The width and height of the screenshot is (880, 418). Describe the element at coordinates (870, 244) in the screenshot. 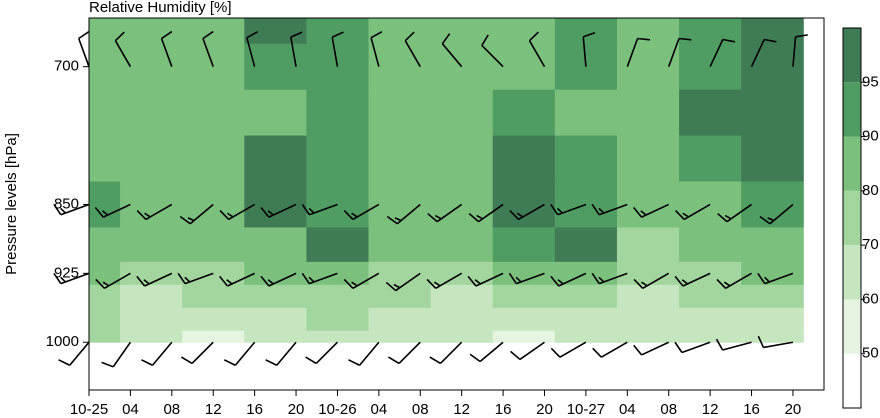

I see `colorbar-tick-label: 70` at that location.